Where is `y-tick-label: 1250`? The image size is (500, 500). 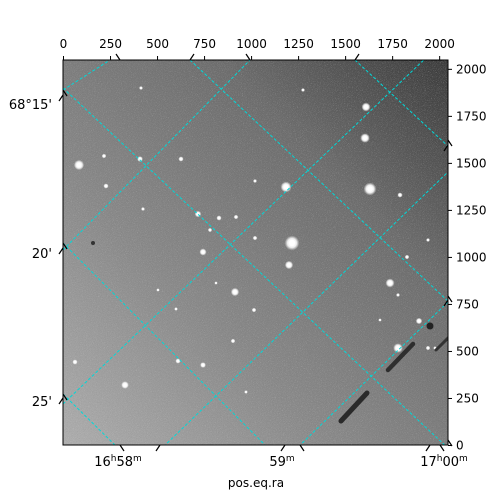
y-tick-label: 1250 is located at coordinates (471, 210).